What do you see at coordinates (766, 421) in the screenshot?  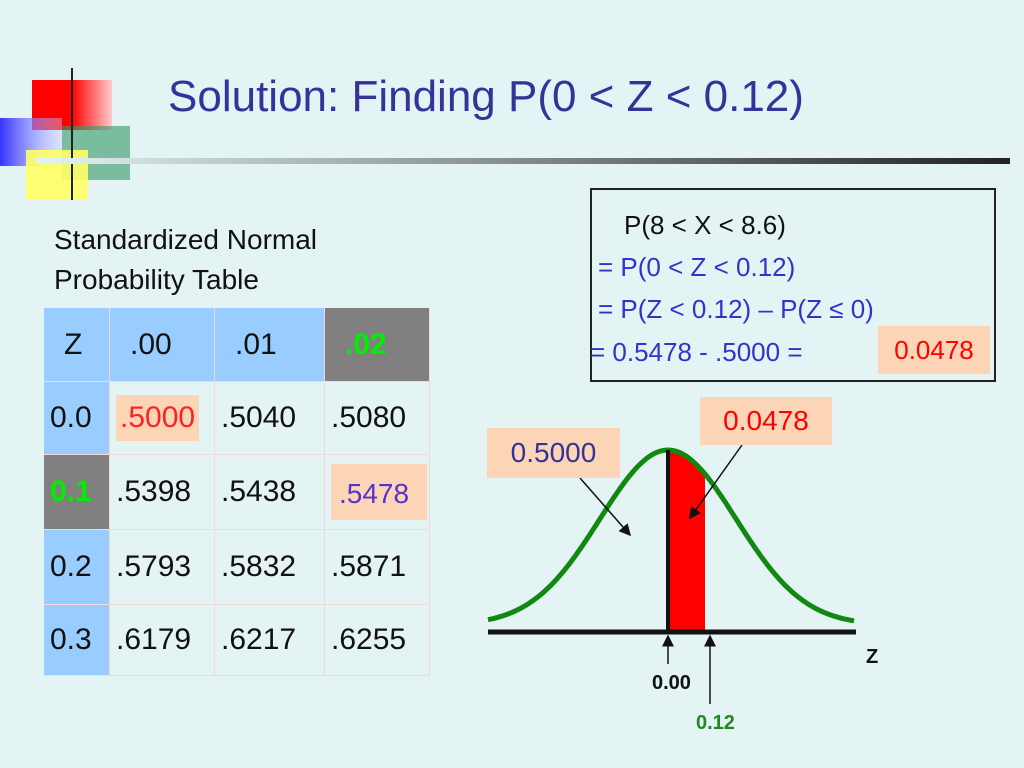 I see `shaded-area-label: 0.0478` at bounding box center [766, 421].